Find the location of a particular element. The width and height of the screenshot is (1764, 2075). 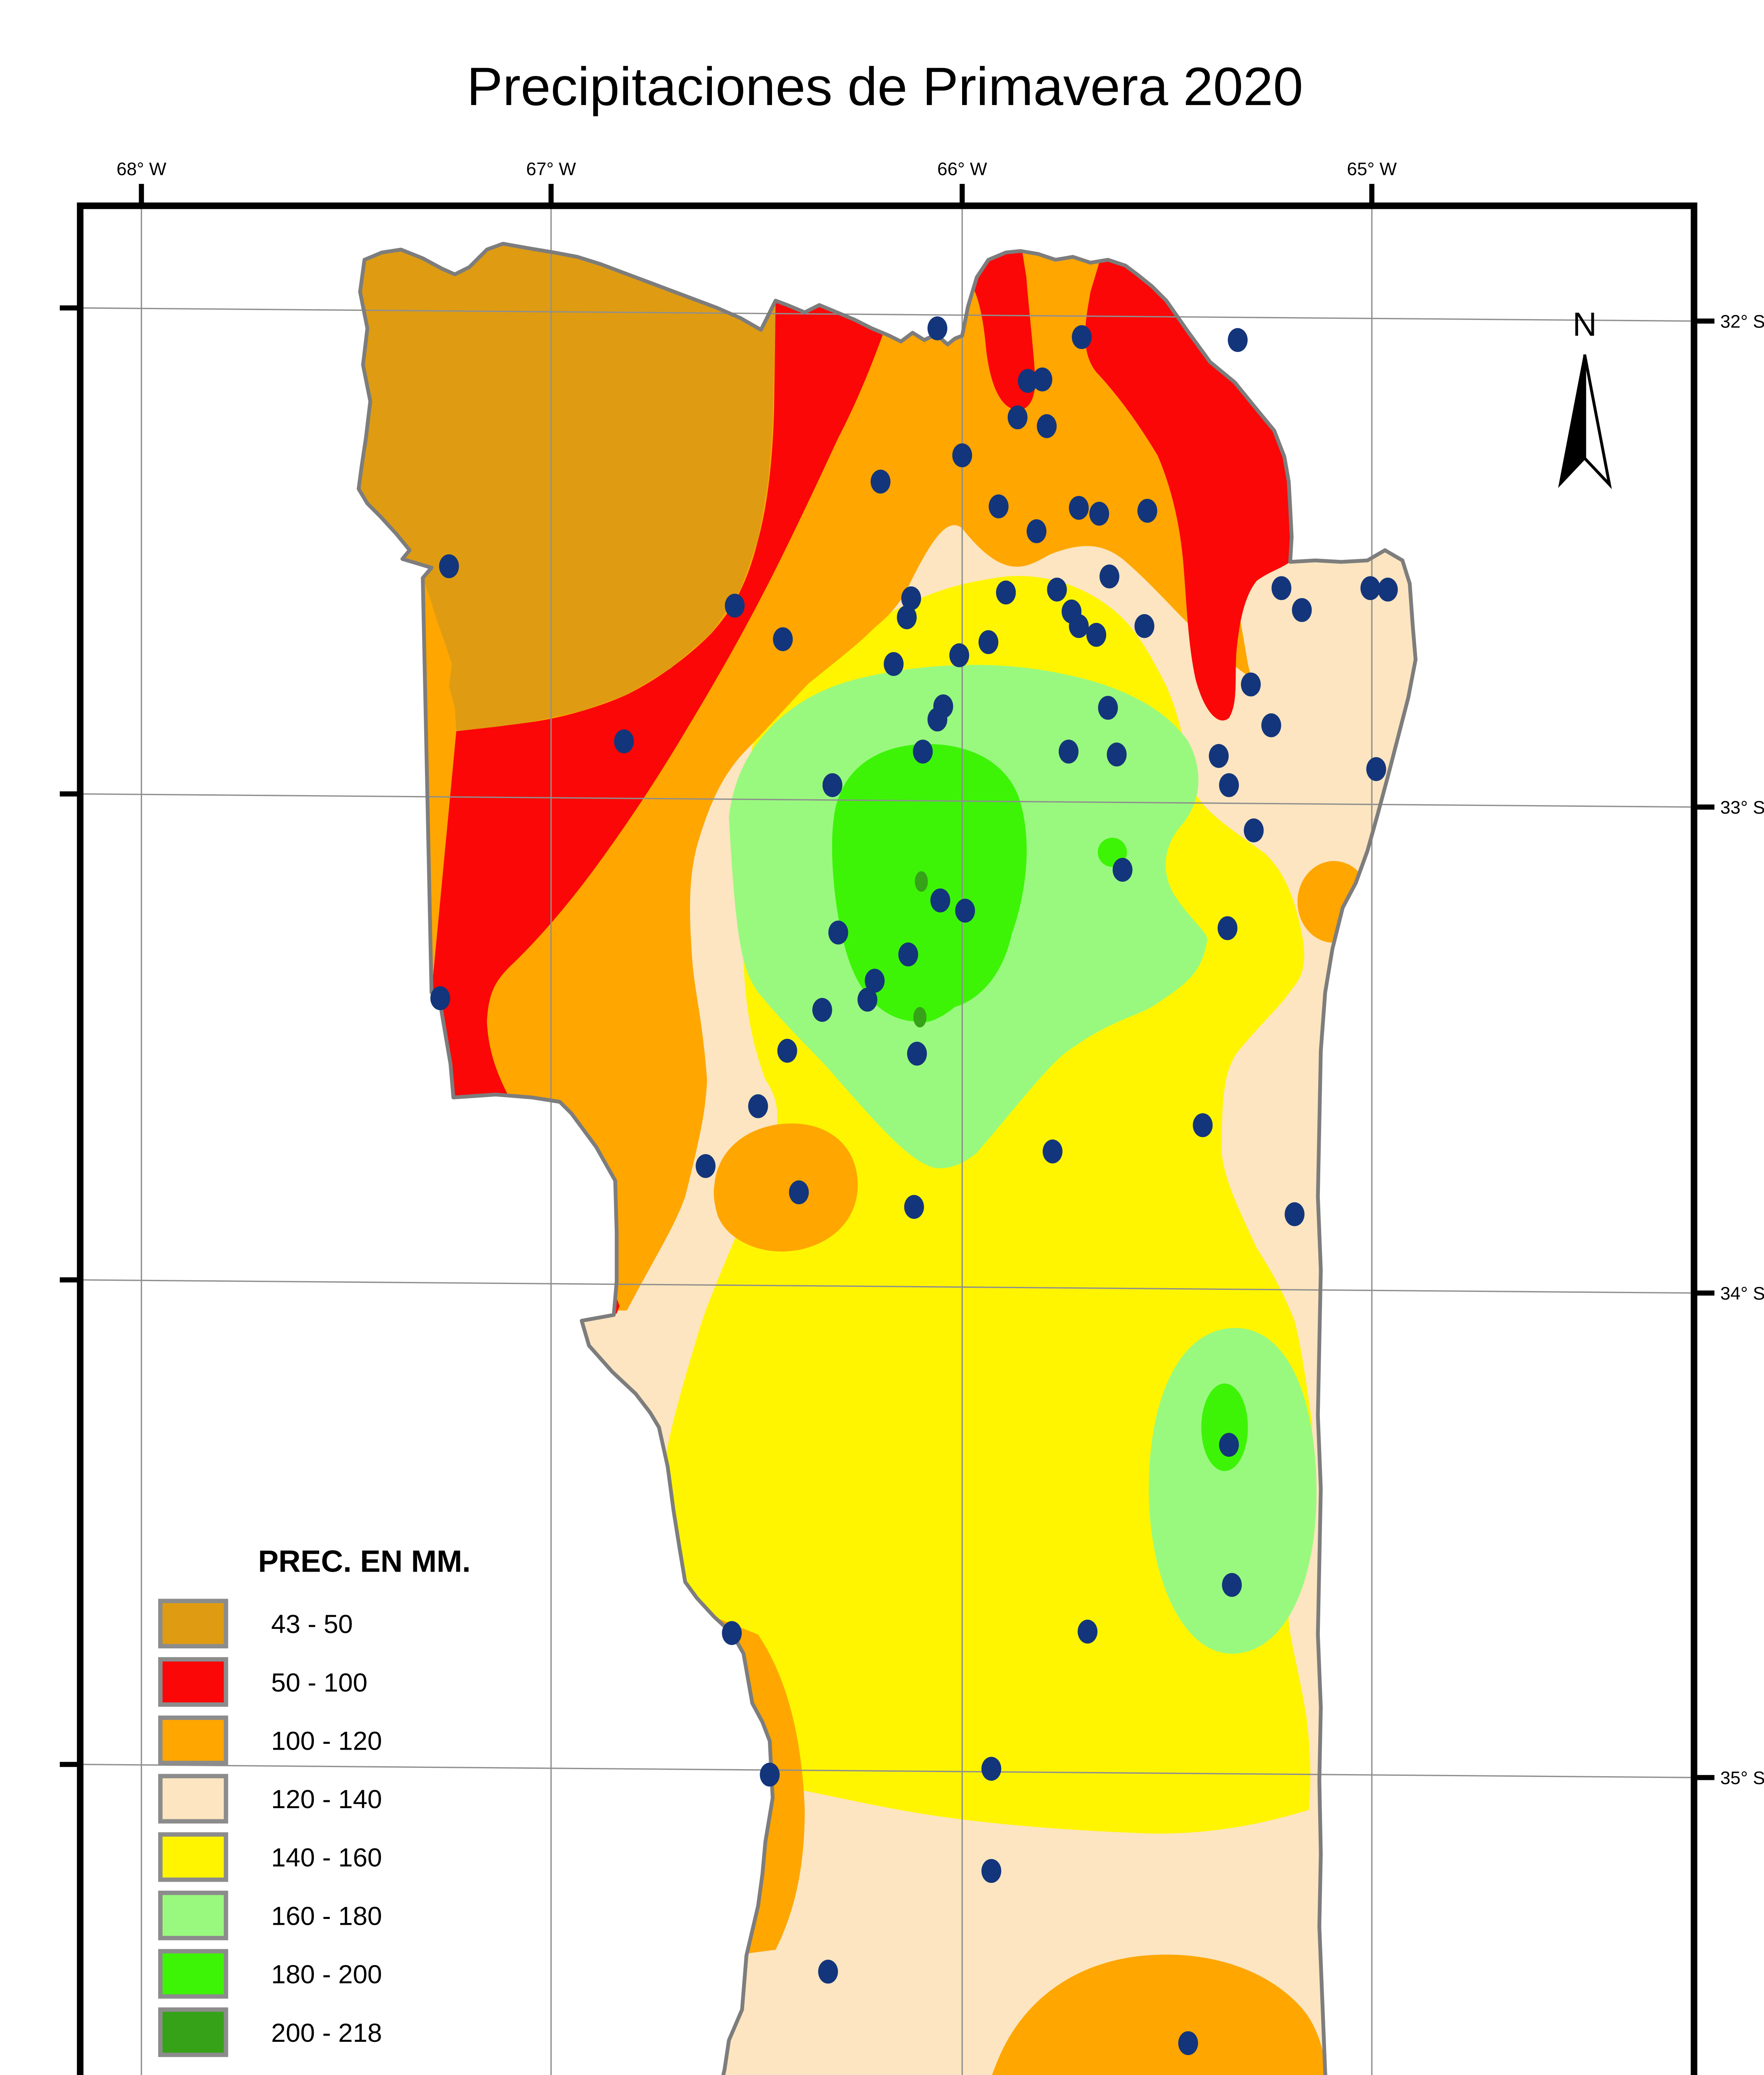

legend-class-label-7: 200 - 218 is located at coordinates (326, 2033).